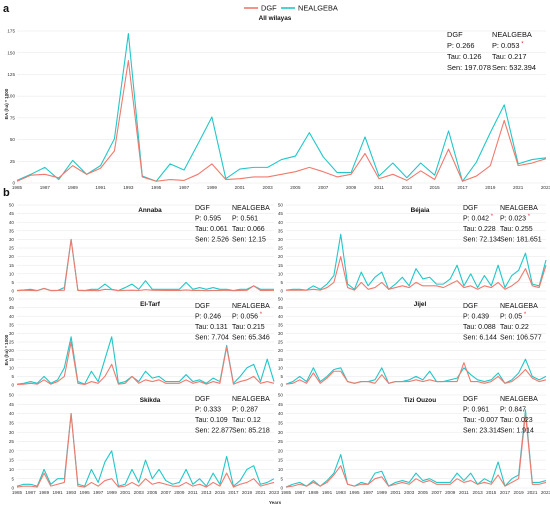  I want to click on legend: DGF NEALGEBA, so click(291, 8).